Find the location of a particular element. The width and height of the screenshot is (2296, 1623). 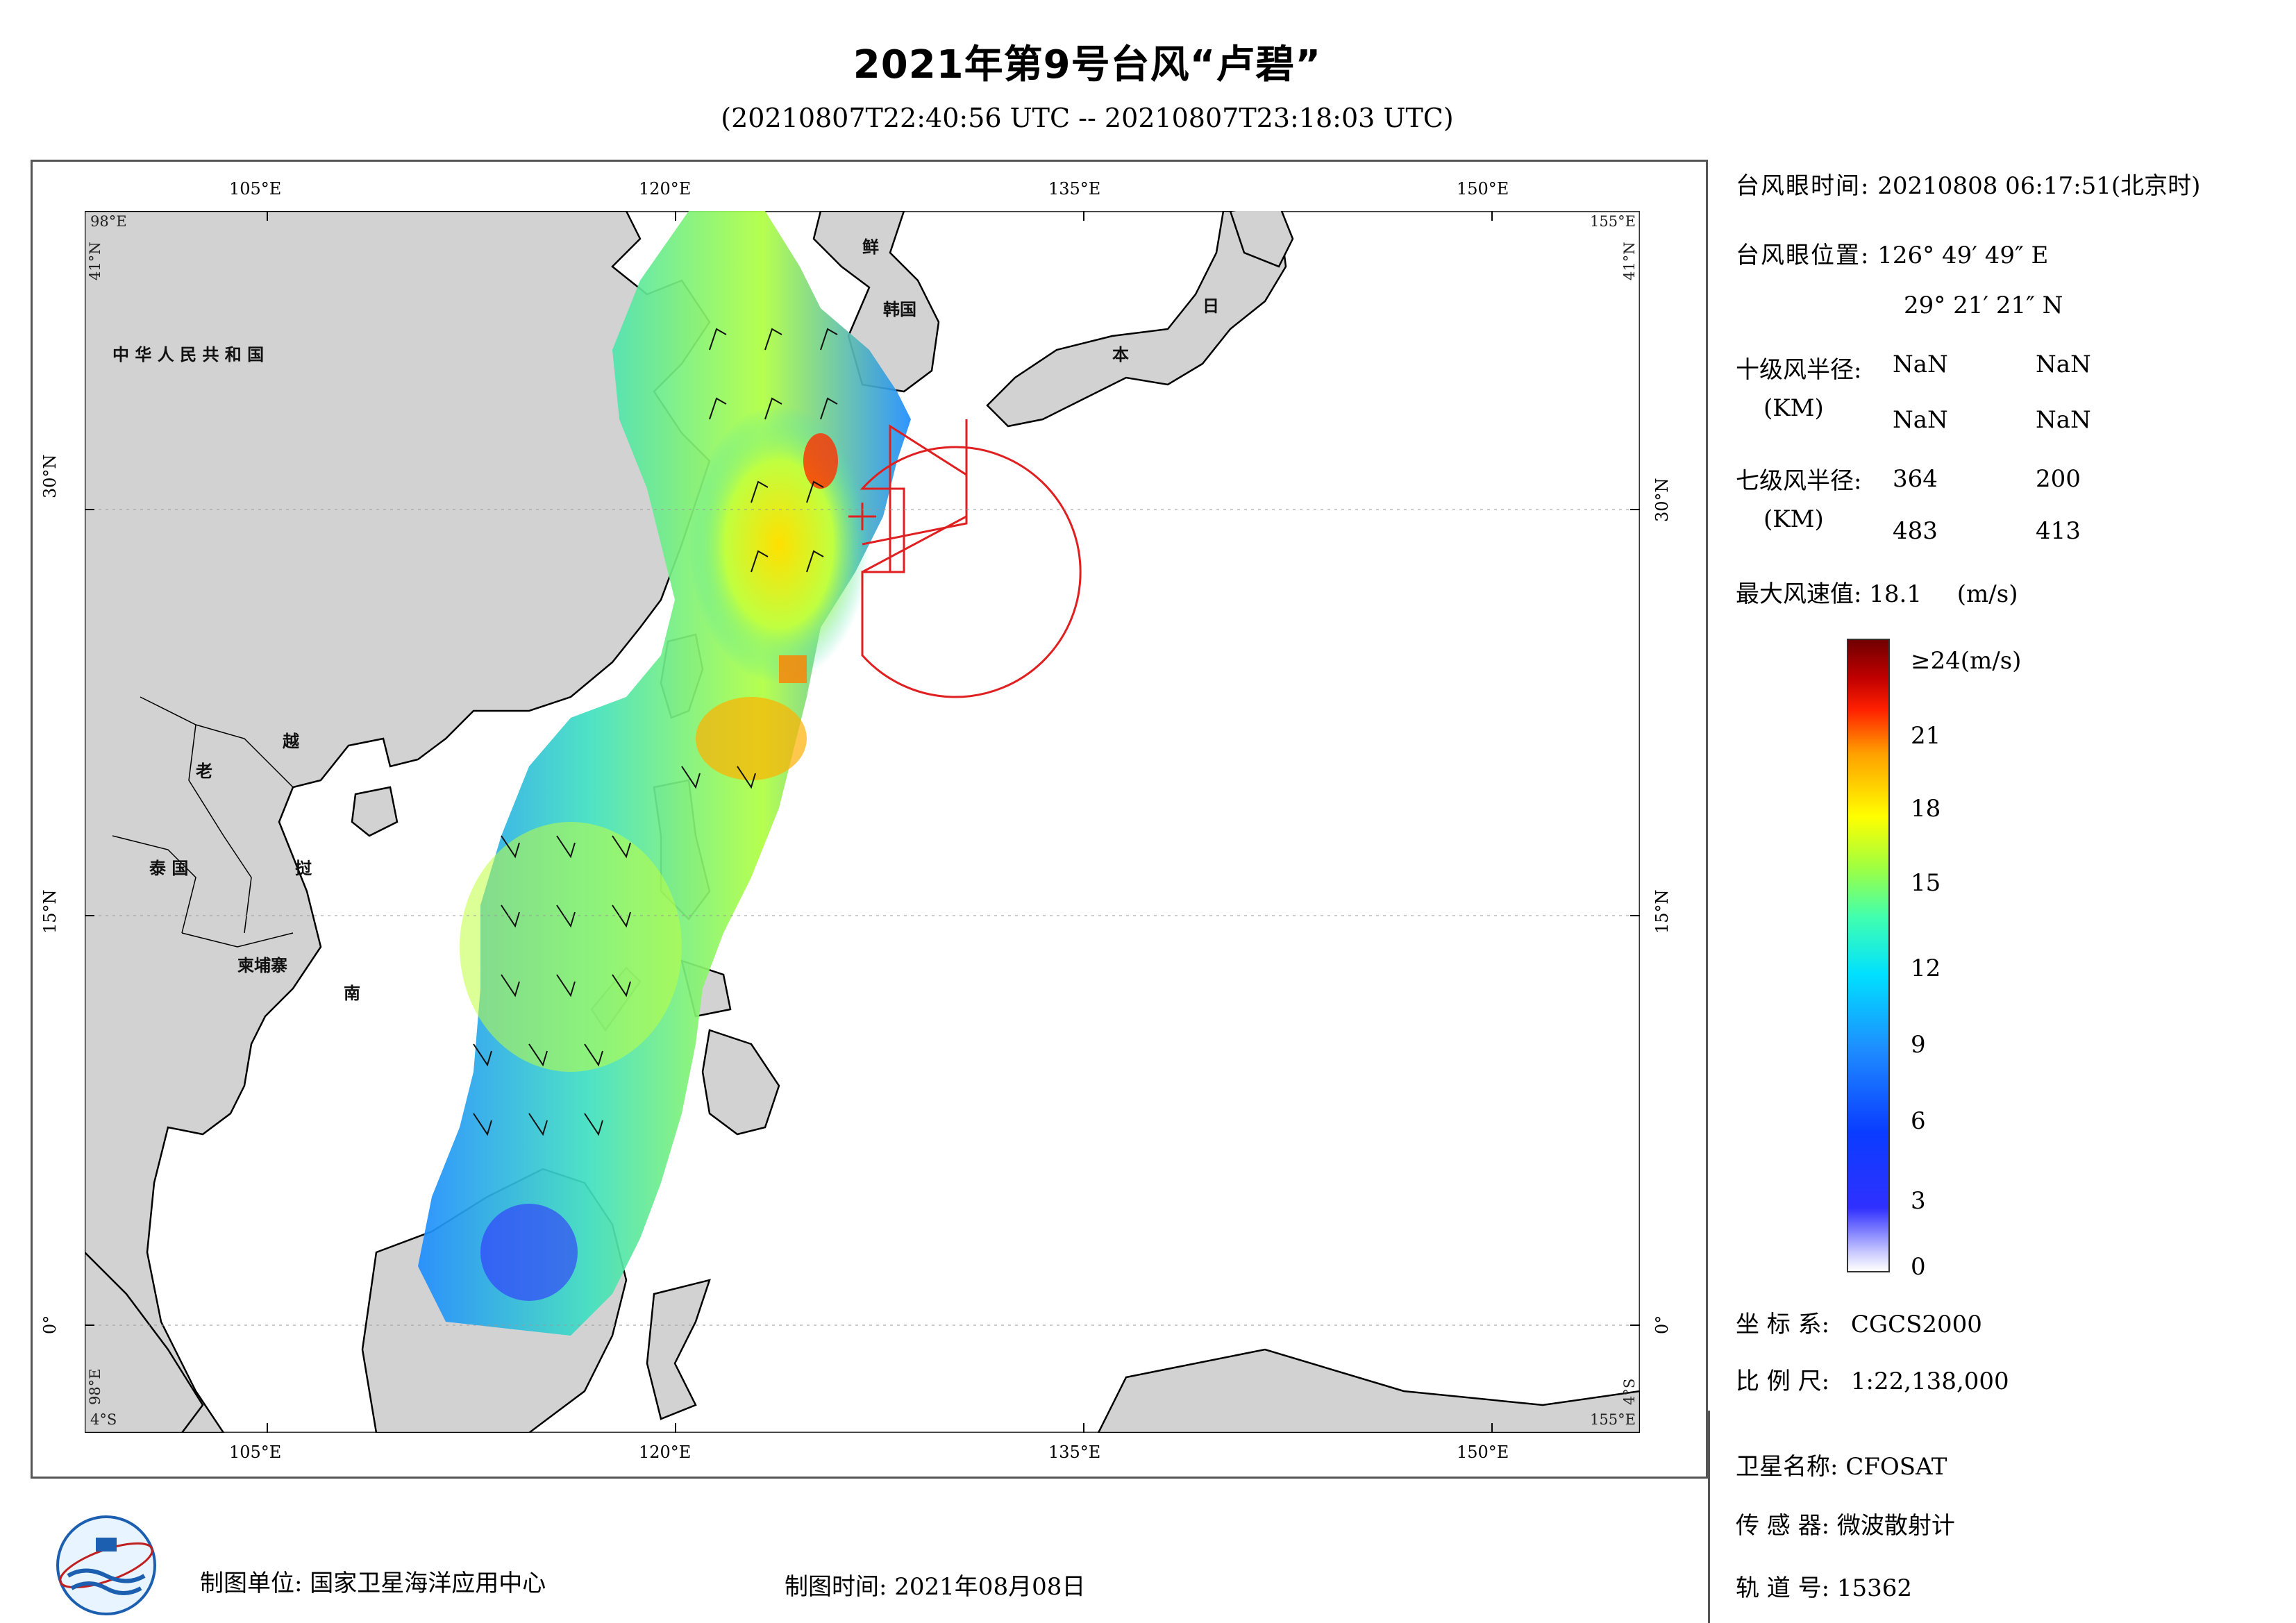

lon-tick-bottom-105: 105°E is located at coordinates (255, 1452).